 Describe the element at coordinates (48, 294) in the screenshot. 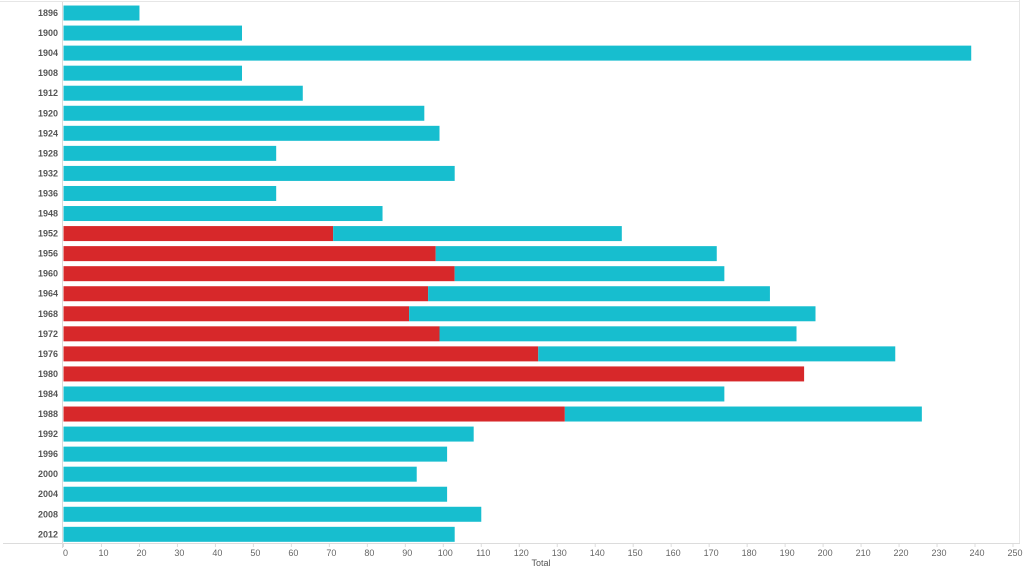

I see `y-tick-label: 1964` at that location.